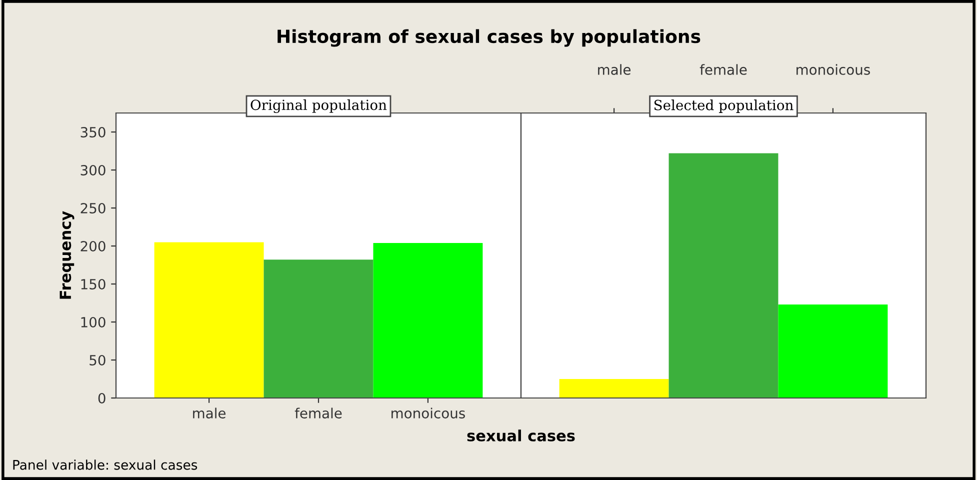  I want to click on y-tick-label: 50, so click(98, 360).